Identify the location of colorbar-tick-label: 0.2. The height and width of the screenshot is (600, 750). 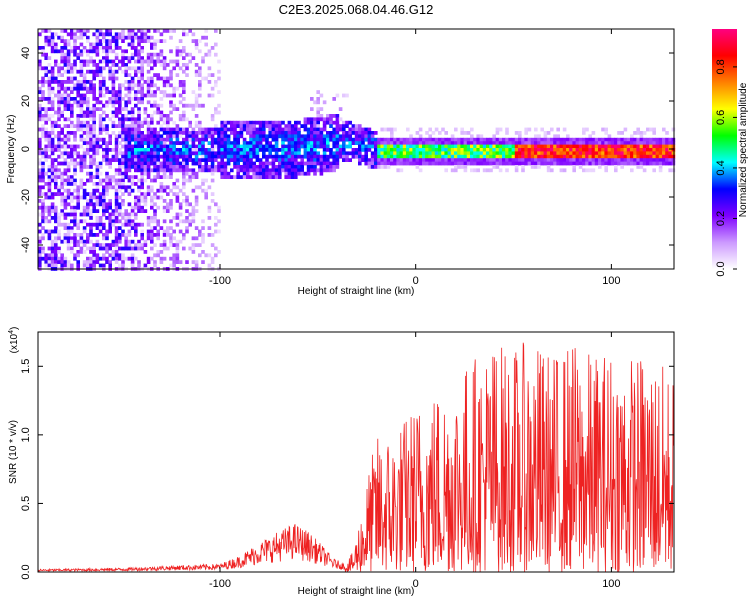
(721, 218).